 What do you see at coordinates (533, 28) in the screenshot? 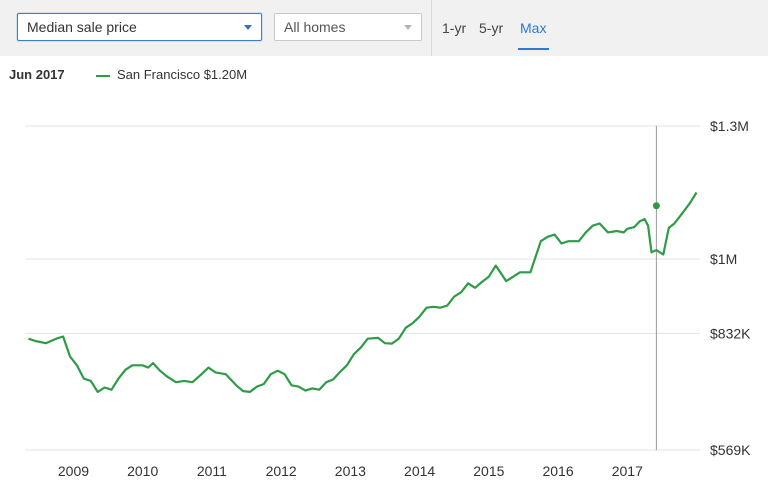
I see `tab-max: Max` at bounding box center [533, 28].